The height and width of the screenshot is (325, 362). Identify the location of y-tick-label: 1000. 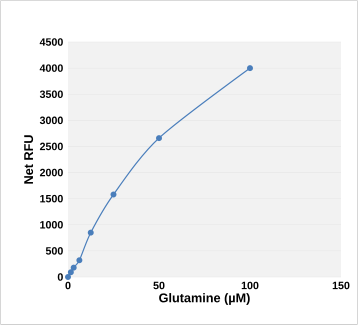
(51, 224).